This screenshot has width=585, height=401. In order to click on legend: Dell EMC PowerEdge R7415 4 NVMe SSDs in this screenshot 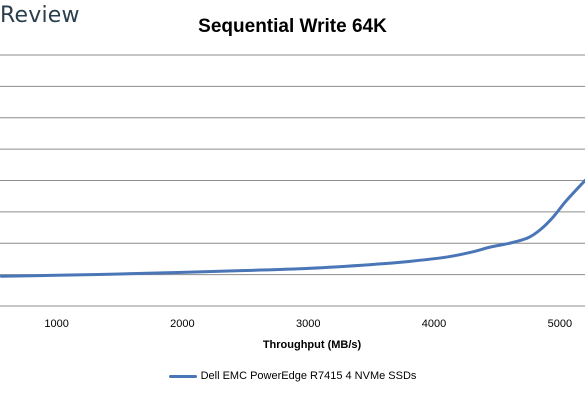, I will do `click(292, 376)`.